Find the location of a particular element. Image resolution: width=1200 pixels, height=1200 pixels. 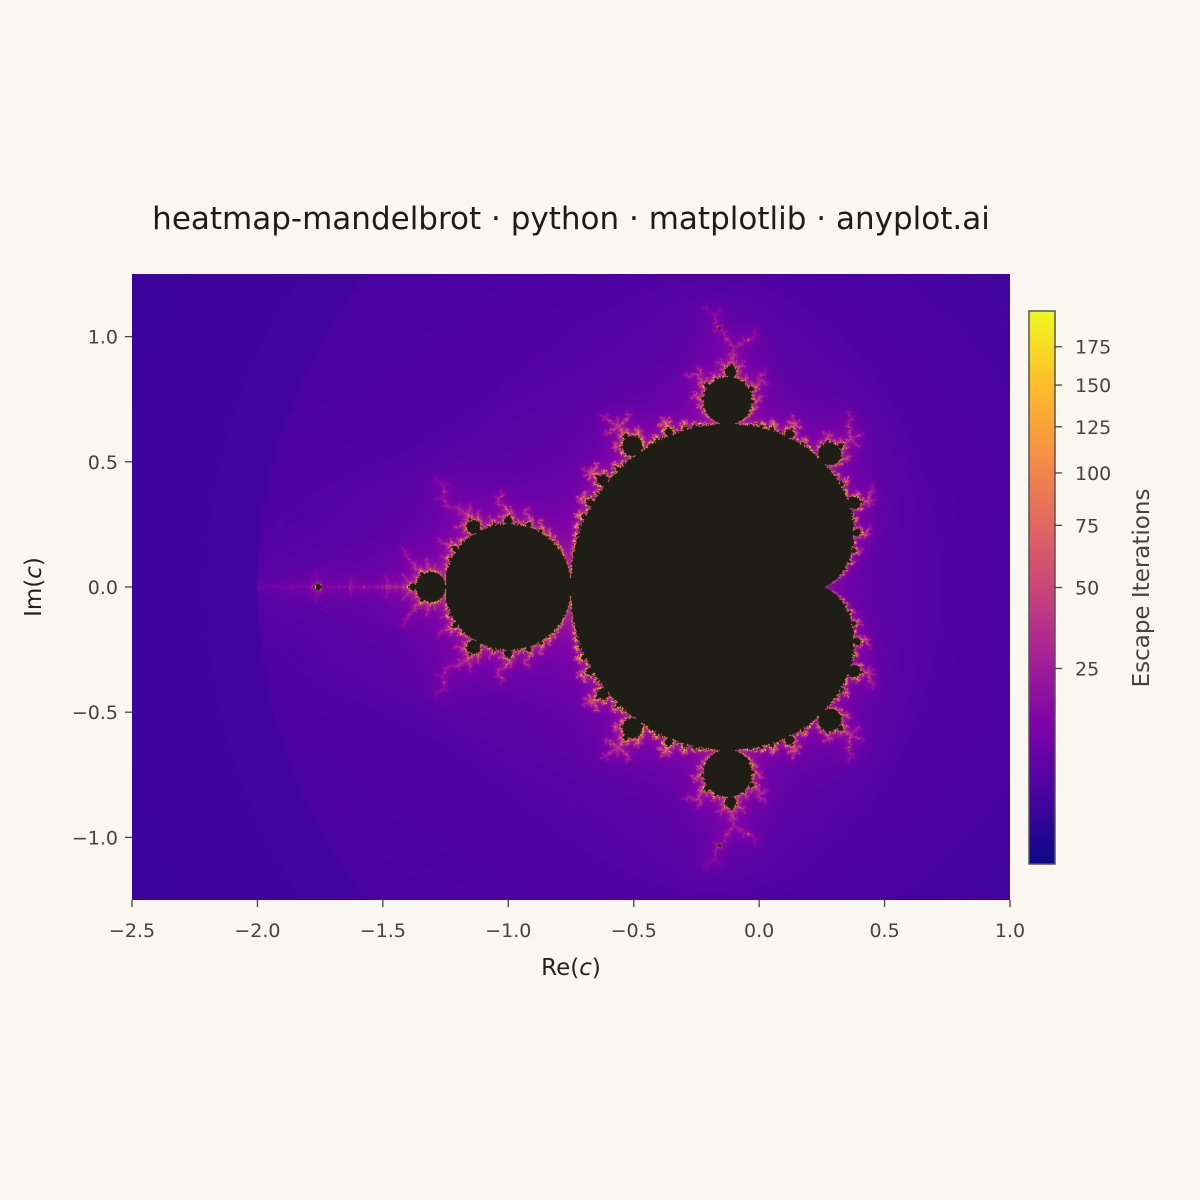

y-tick-label: −0.5 is located at coordinates (95, 713).